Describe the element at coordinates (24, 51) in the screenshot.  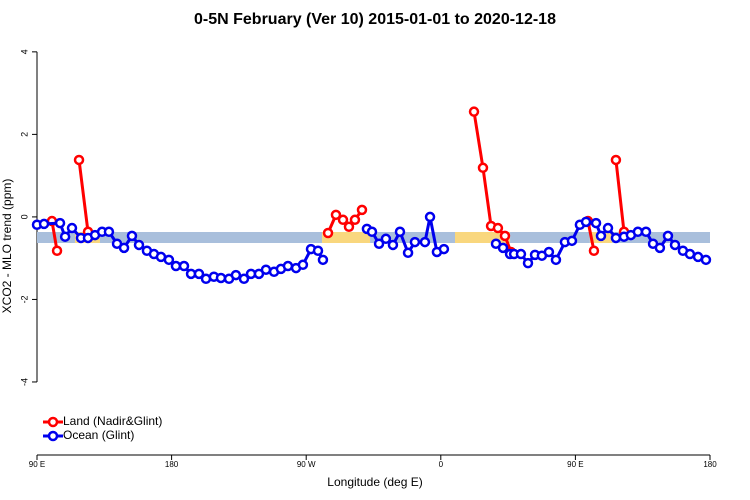
I see `y-tick-label: 4` at that location.